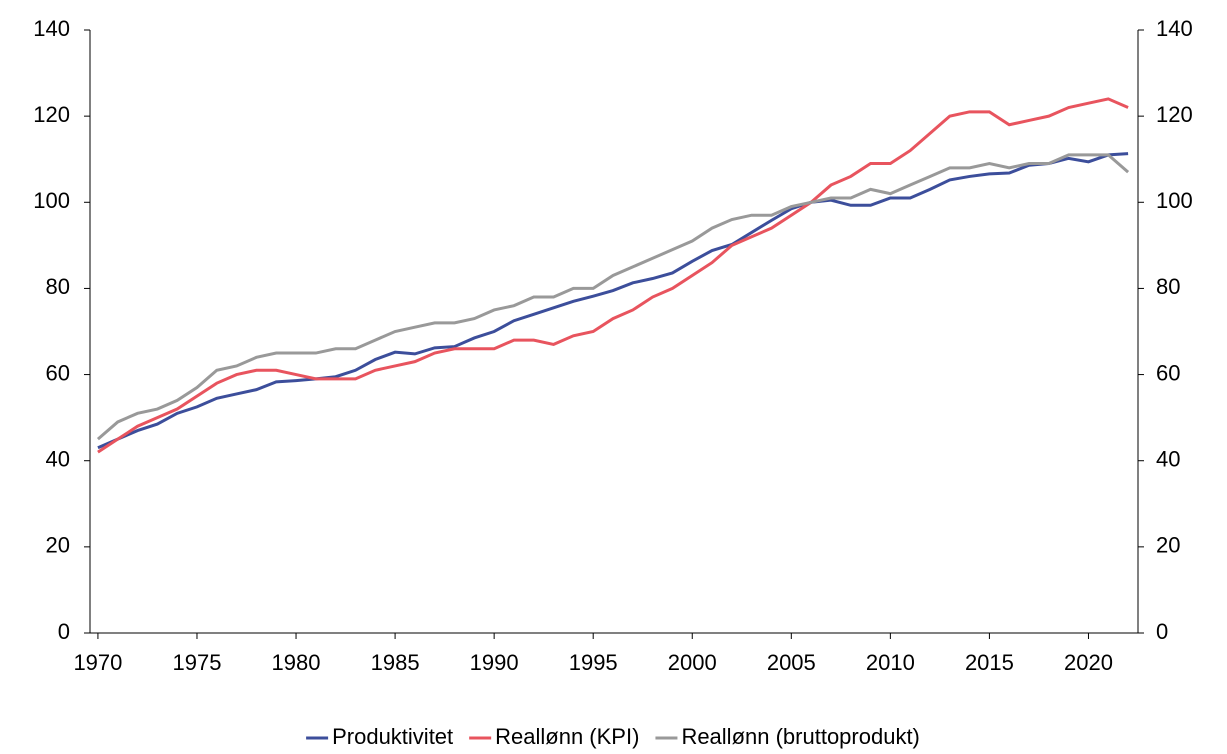 This screenshot has height=754, width=1227. Describe the element at coordinates (1168, 459) in the screenshot. I see `y2-tick-label: 40` at that location.